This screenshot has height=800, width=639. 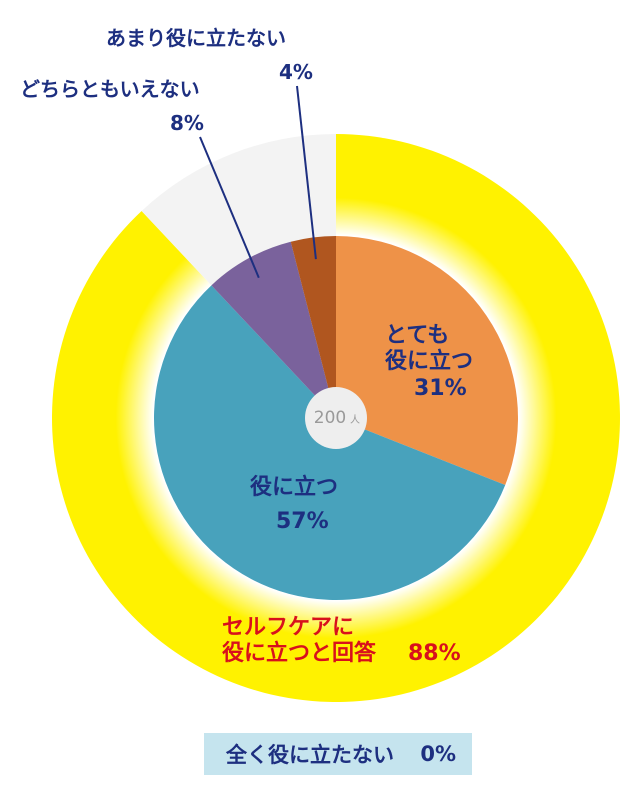 What do you see at coordinates (110, 89) in the screenshot?
I see `label-neutral-name: どちらともいえない` at bounding box center [110, 89].